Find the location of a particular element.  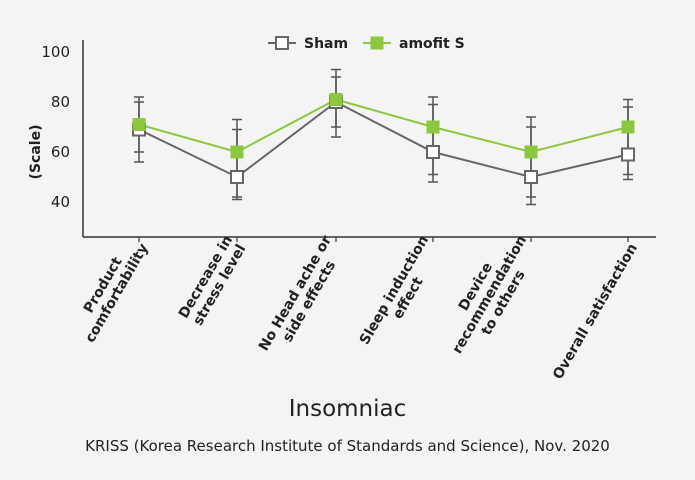

y-axis-label: (Scale) is located at coordinates (36, 152).